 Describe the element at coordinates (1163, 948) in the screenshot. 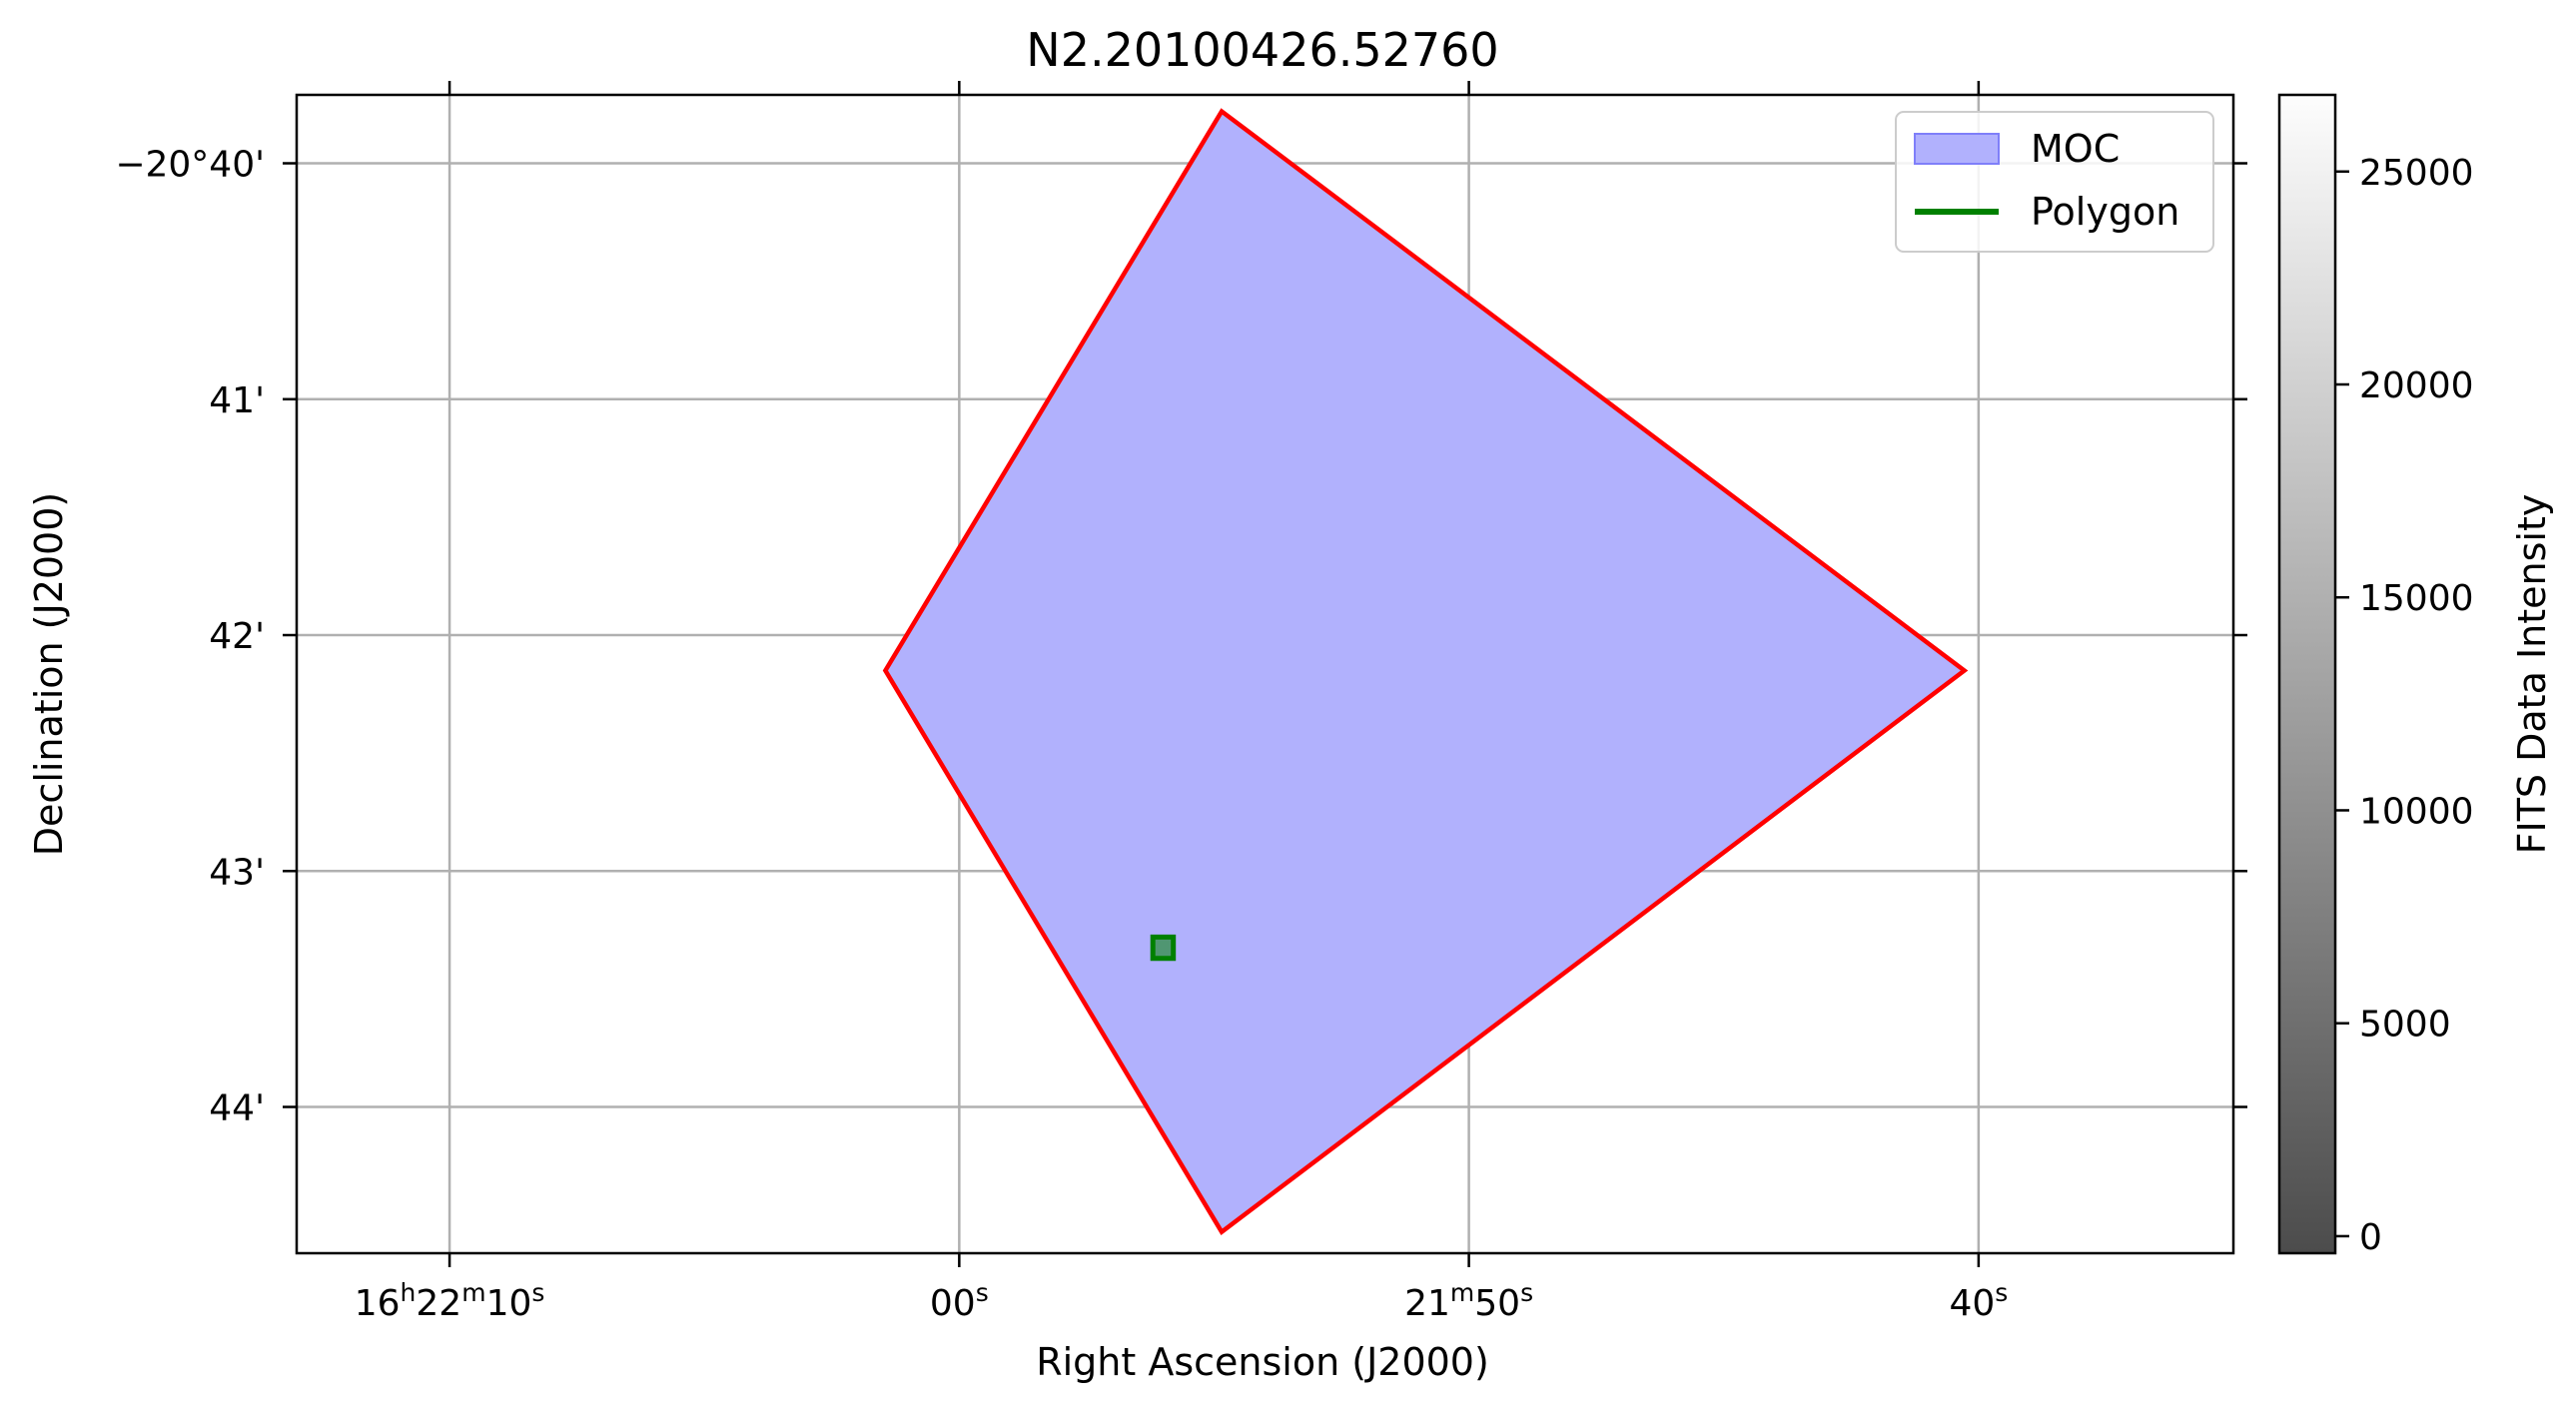

I see `polygon-outline` at that location.